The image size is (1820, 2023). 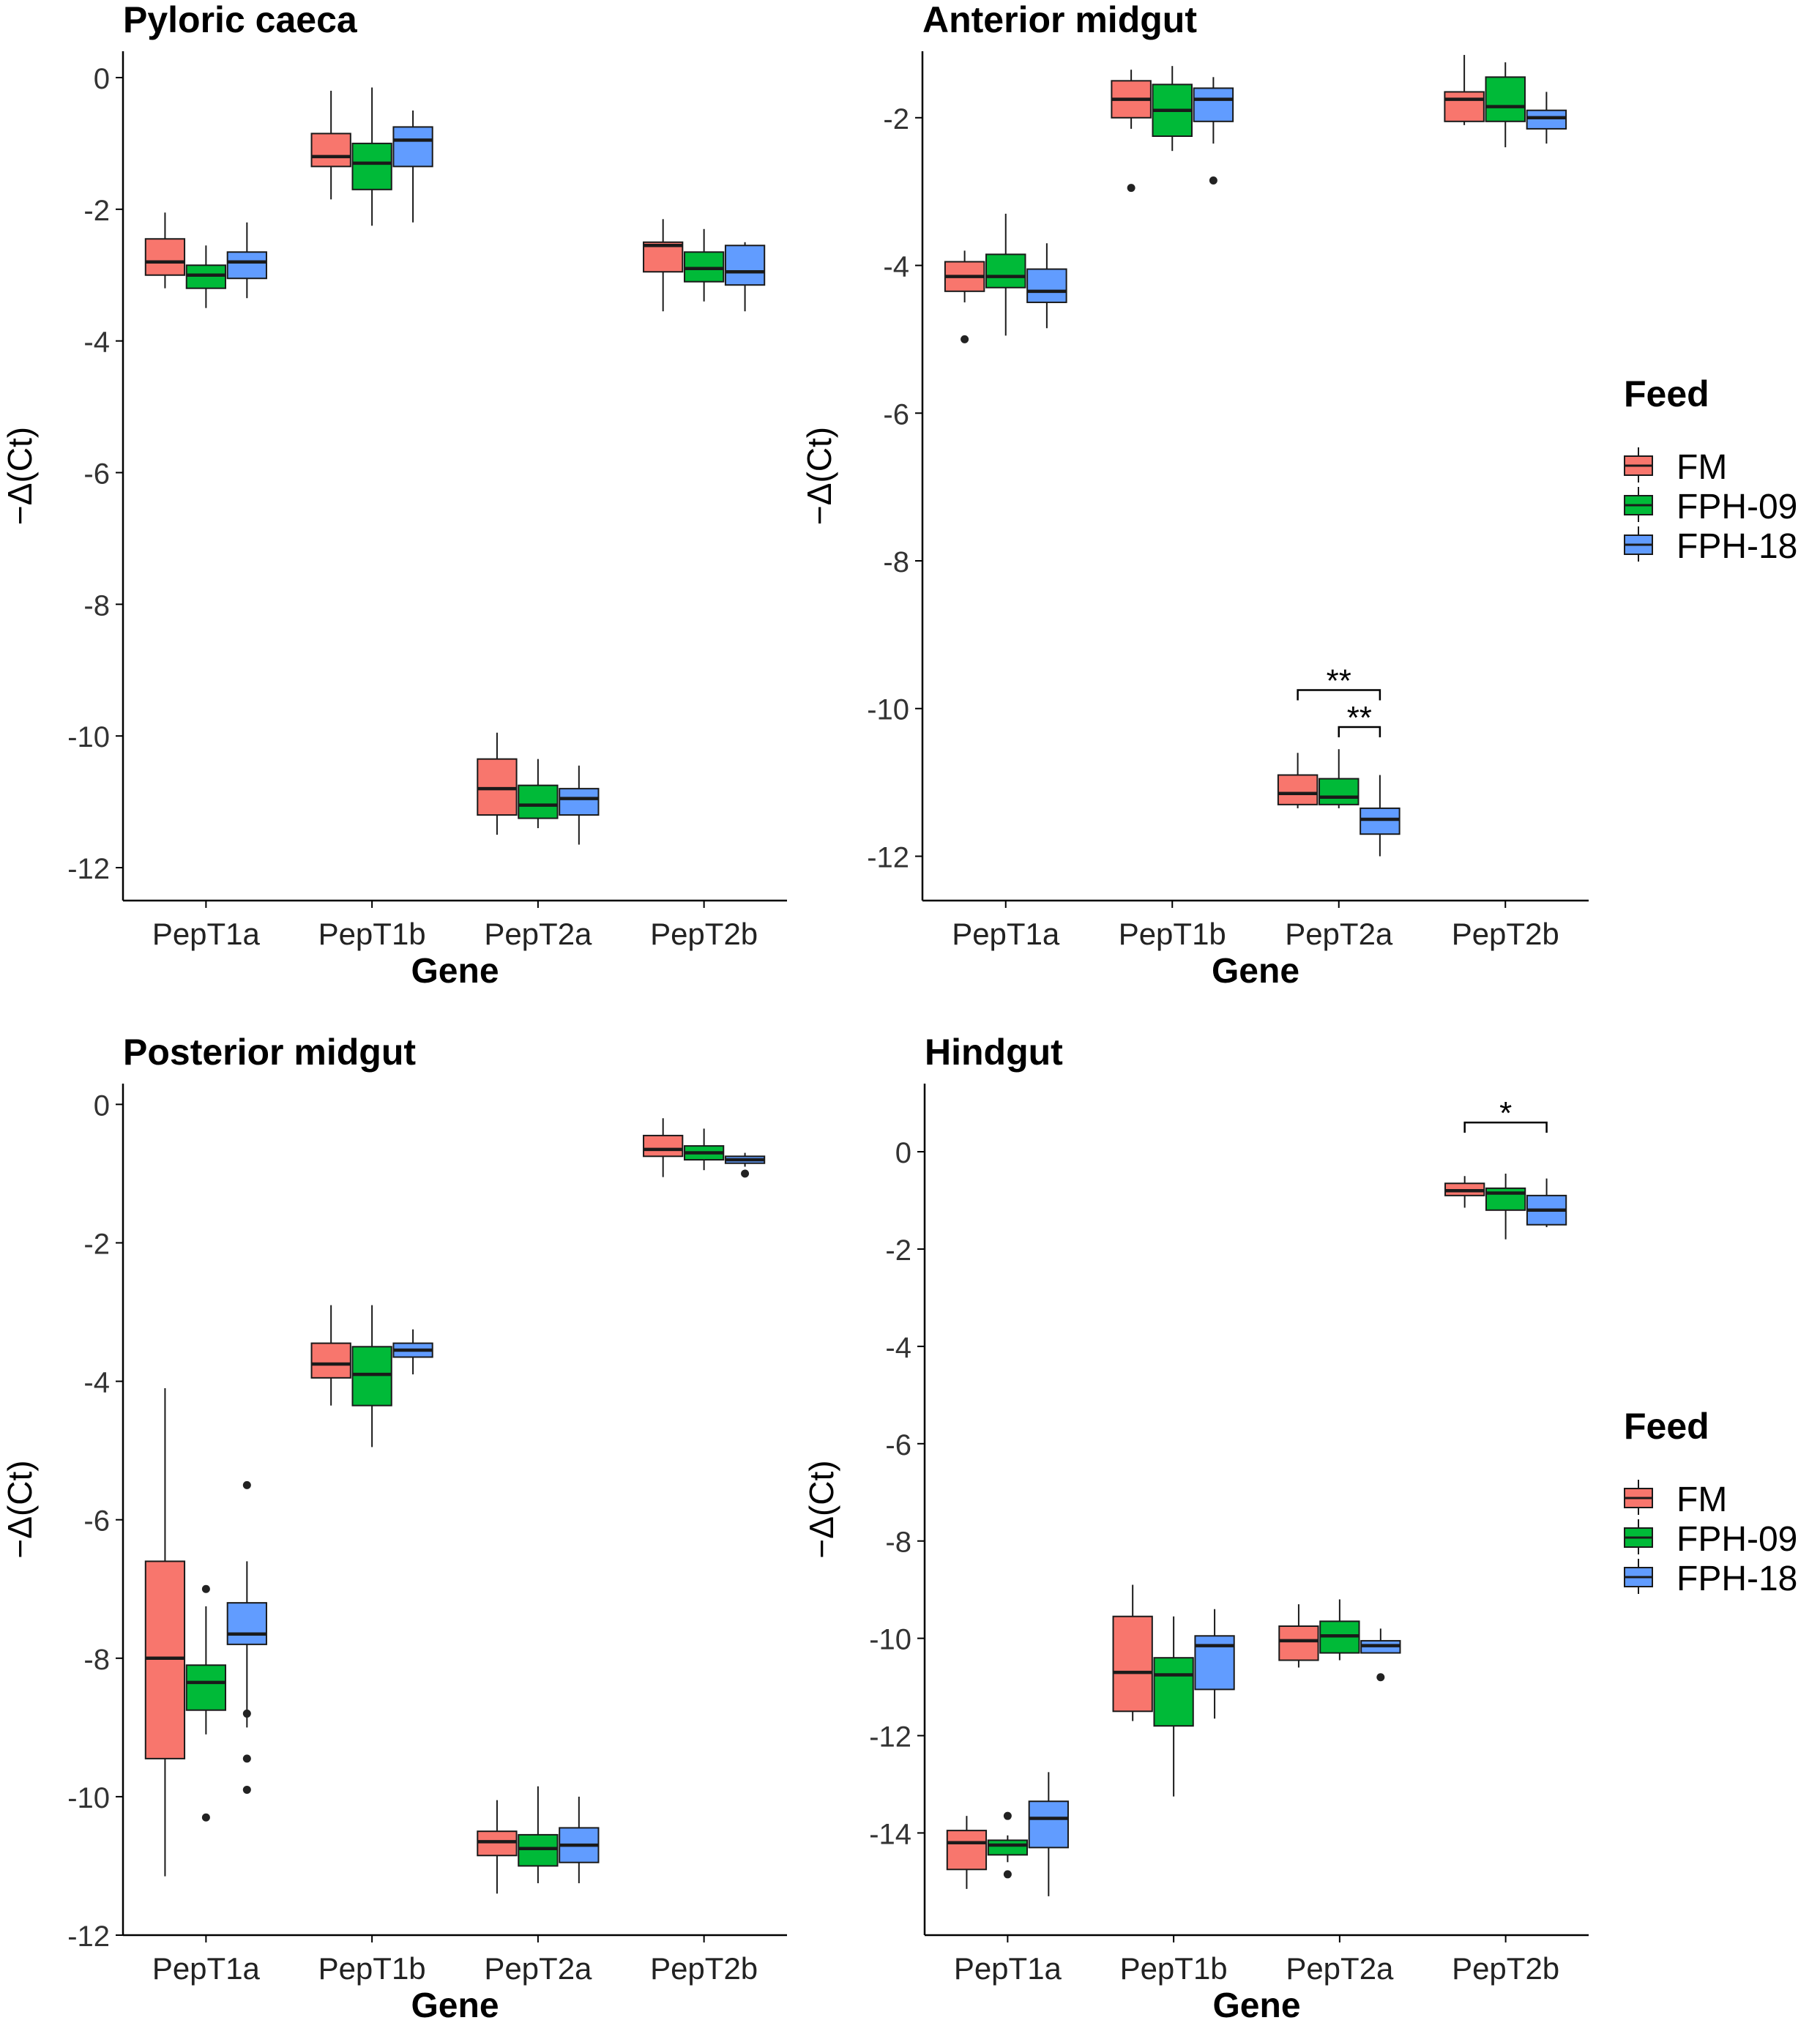 I want to click on significance-label: *, so click(x=1505, y=1113).